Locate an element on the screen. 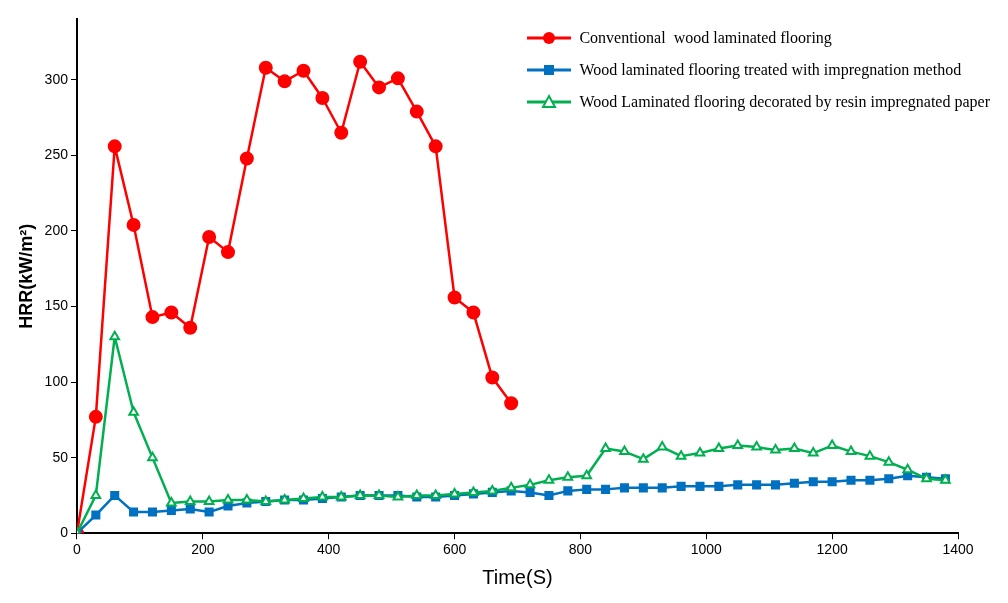 The height and width of the screenshot is (603, 1008). y-tick-label: 200 is located at coordinates (56, 229).